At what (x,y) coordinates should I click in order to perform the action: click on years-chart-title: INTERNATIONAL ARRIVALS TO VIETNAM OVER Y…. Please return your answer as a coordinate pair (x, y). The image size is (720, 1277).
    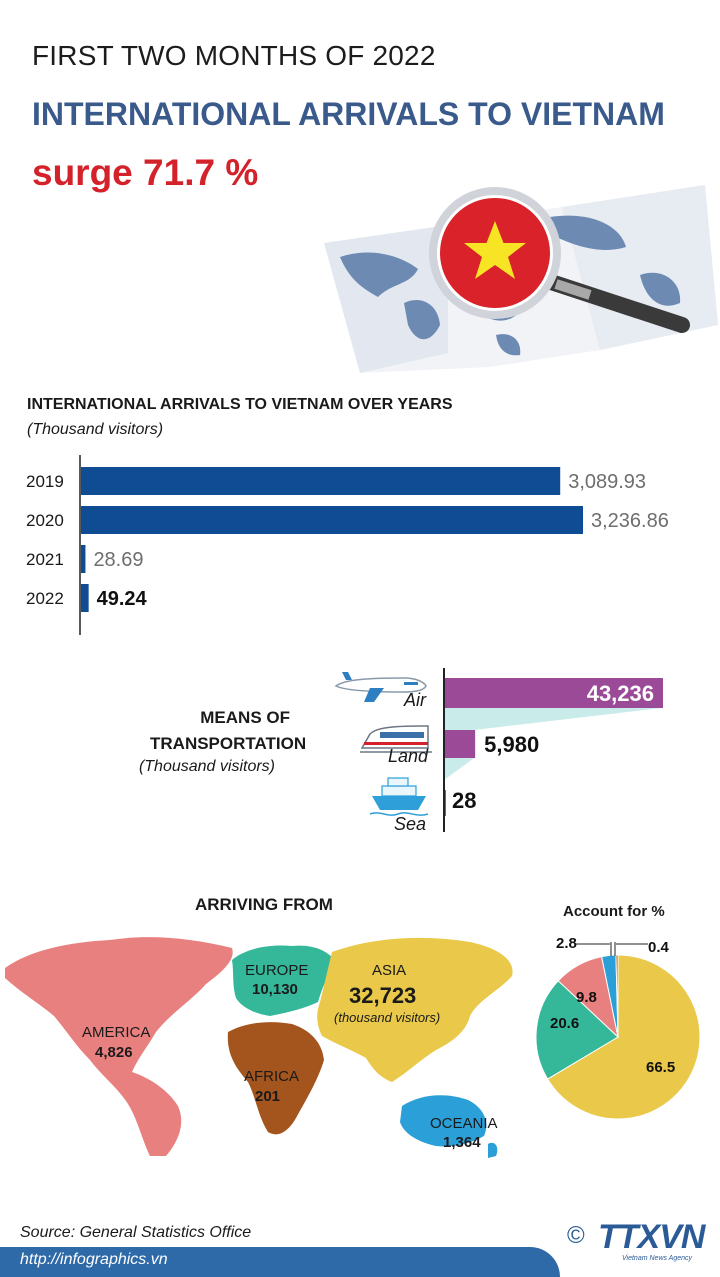
    Looking at the image, I should click on (240, 404).